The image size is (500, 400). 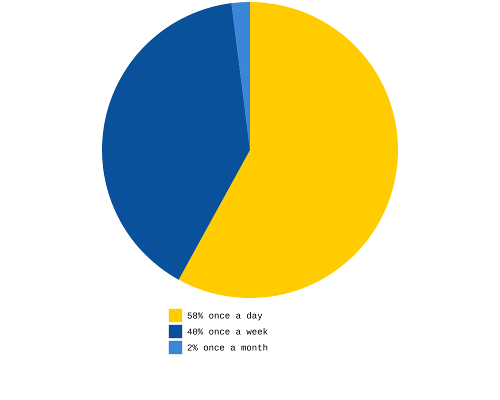 What do you see at coordinates (227, 333) in the screenshot?
I see `legend-label: 40% once a week` at bounding box center [227, 333].